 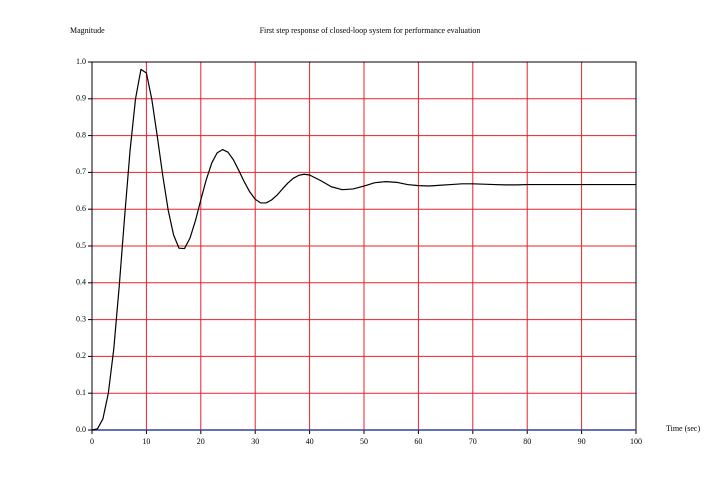 What do you see at coordinates (683, 428) in the screenshot?
I see `x-axis-label: Time (sec)` at bounding box center [683, 428].